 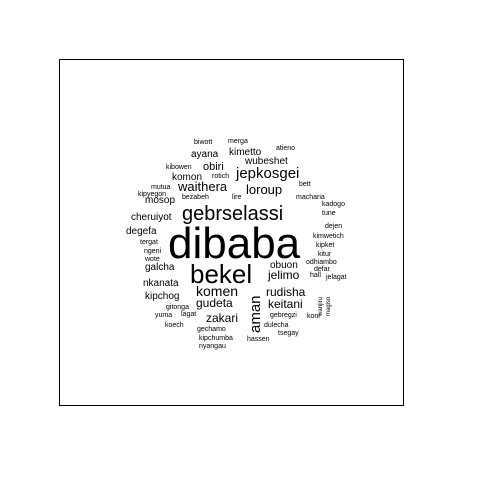 What do you see at coordinates (315, 275) in the screenshot?
I see `word-hall: hall` at bounding box center [315, 275].